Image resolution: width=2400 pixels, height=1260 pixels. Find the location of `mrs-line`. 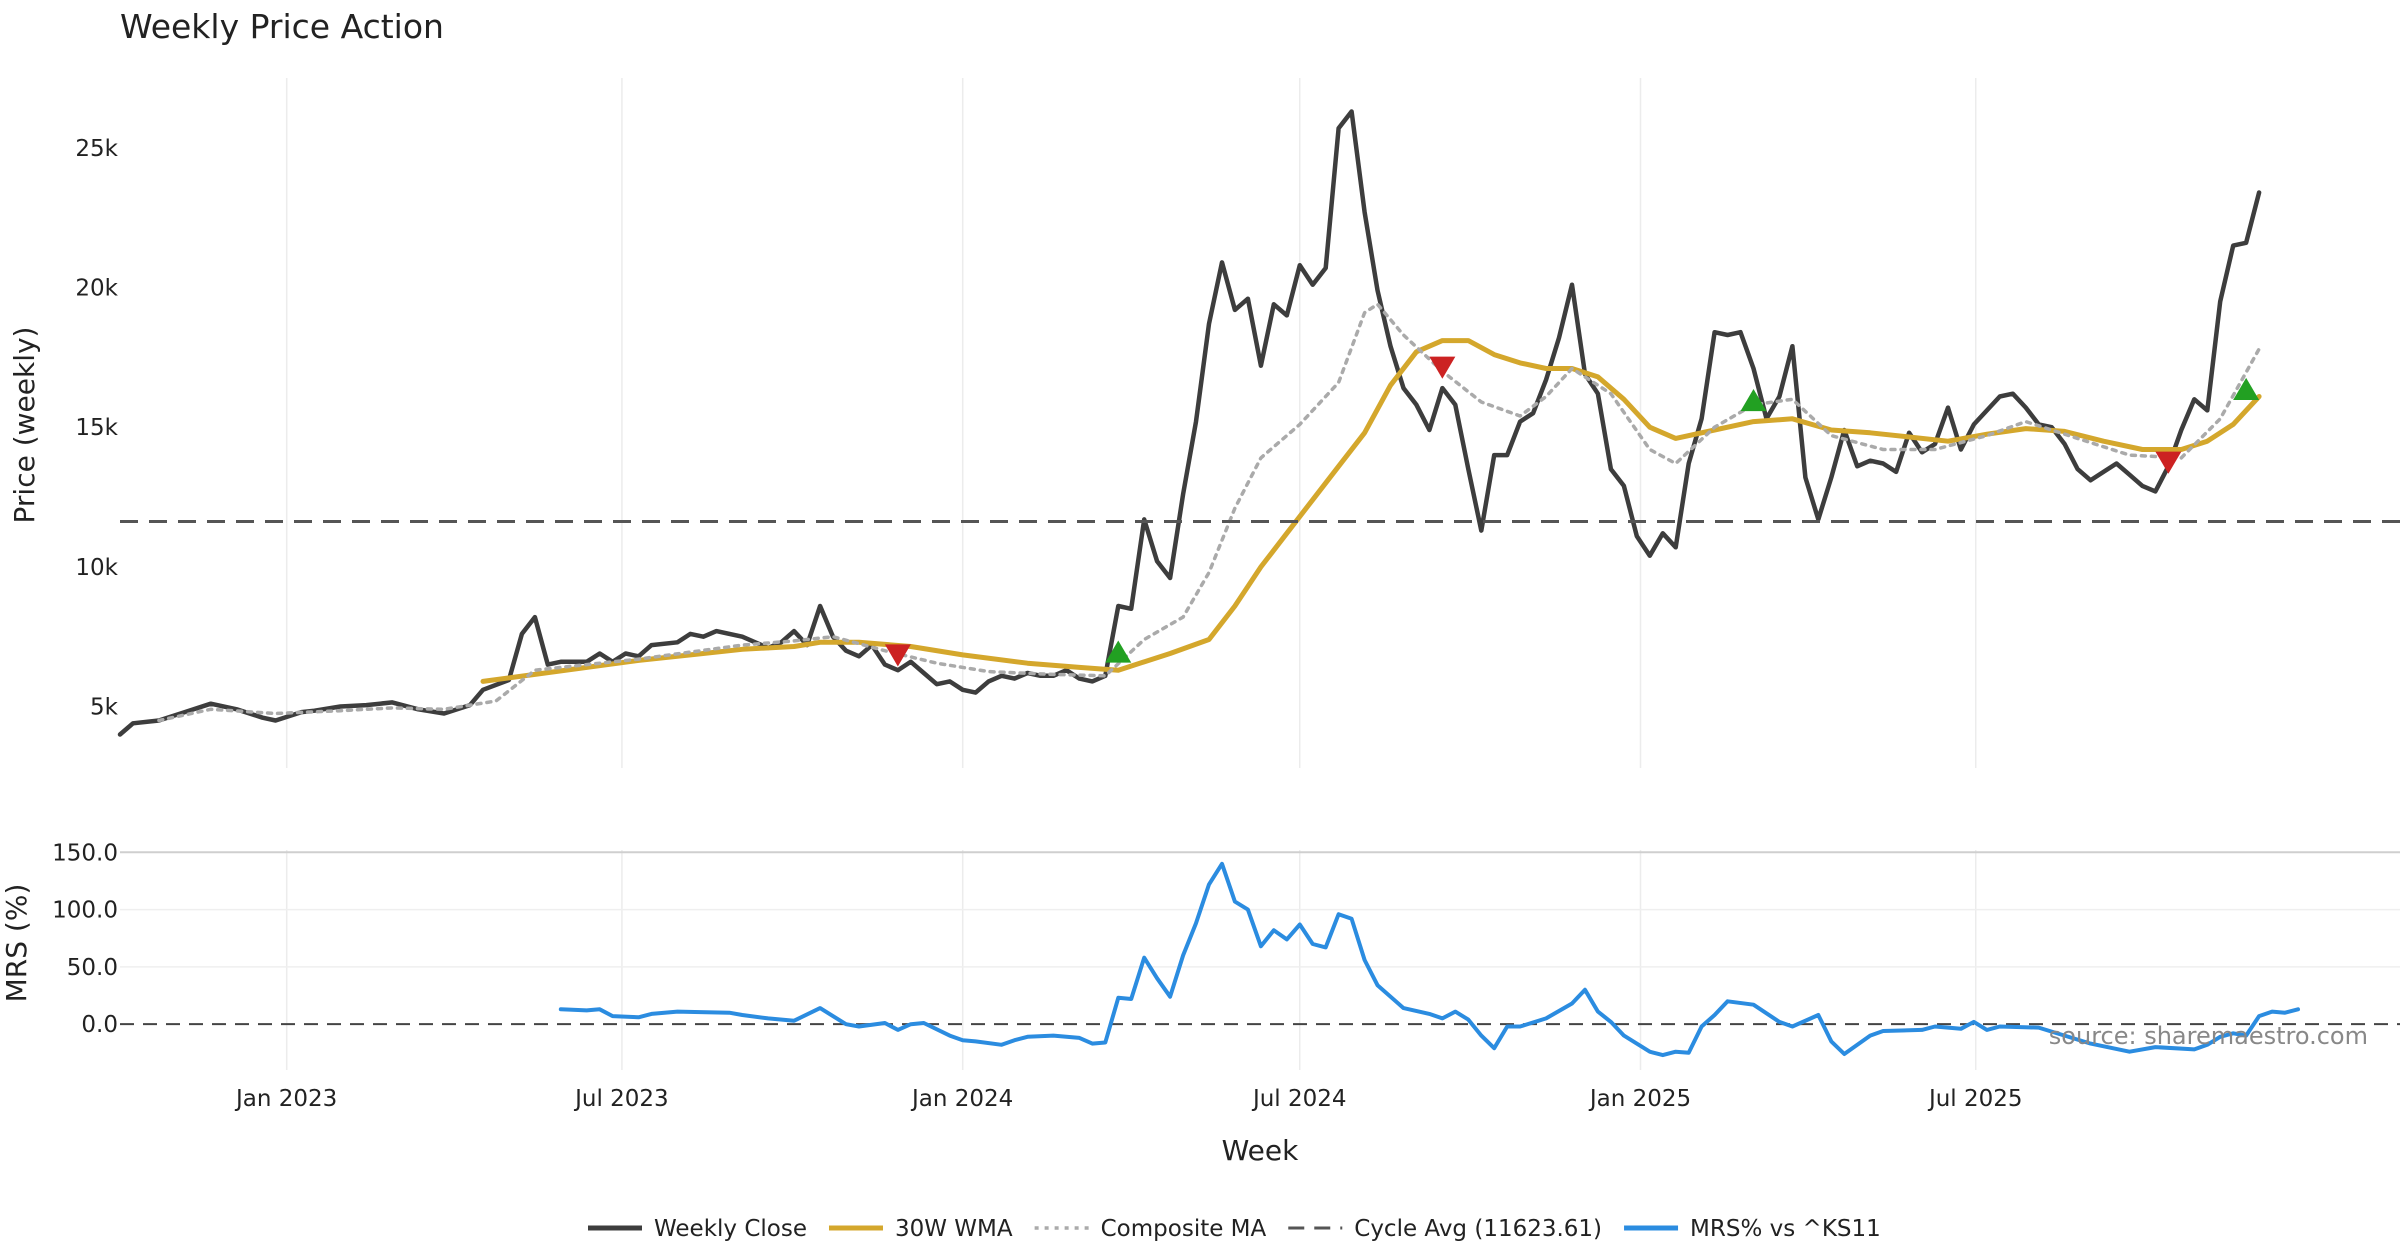

mrs-line is located at coordinates (1429, 959).